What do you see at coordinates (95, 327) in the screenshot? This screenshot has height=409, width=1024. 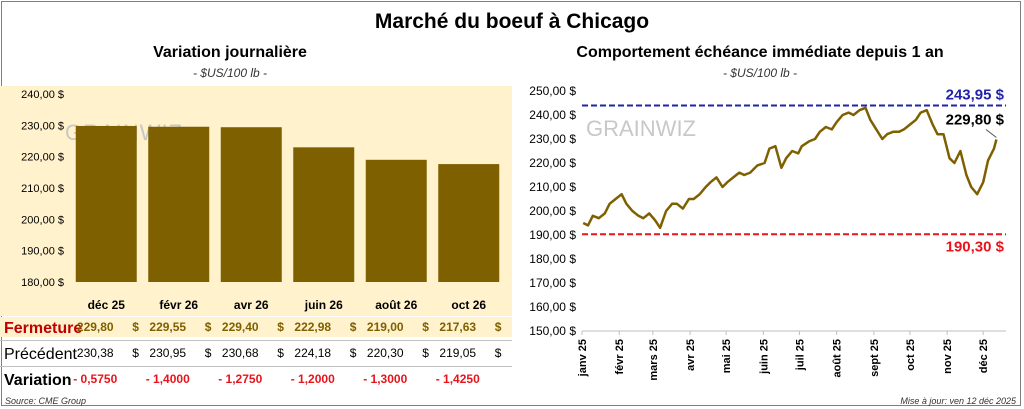 I see `table-cell-value: 229,80` at bounding box center [95, 327].